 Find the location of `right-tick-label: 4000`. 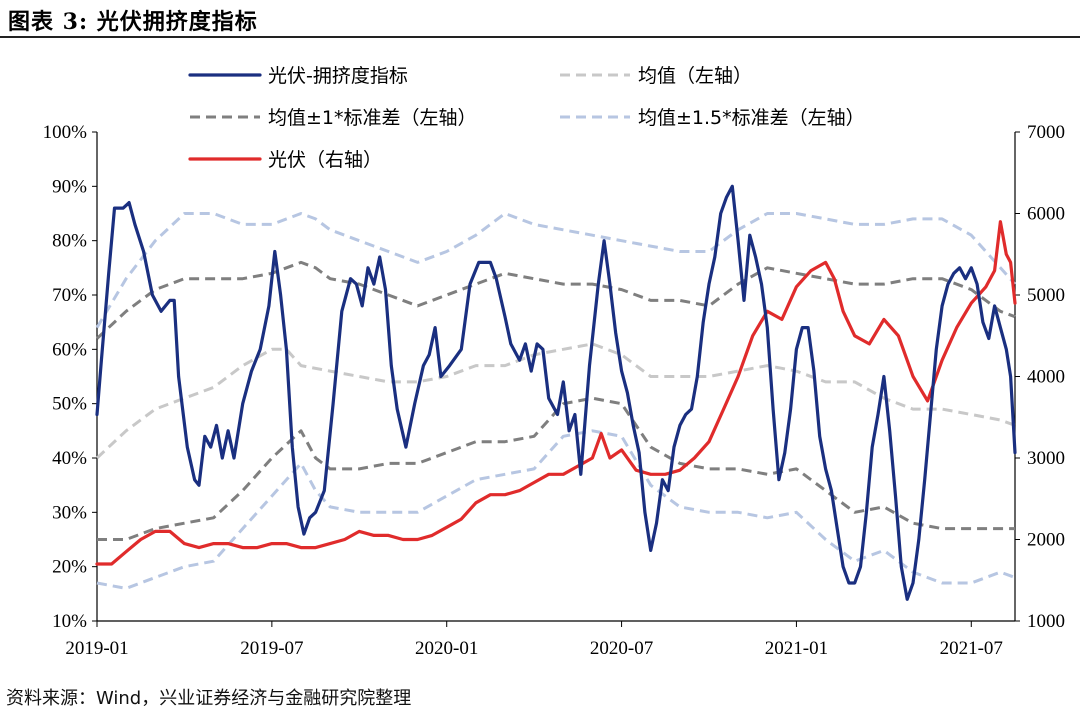

right-tick-label: 4000 is located at coordinates (1046, 377).